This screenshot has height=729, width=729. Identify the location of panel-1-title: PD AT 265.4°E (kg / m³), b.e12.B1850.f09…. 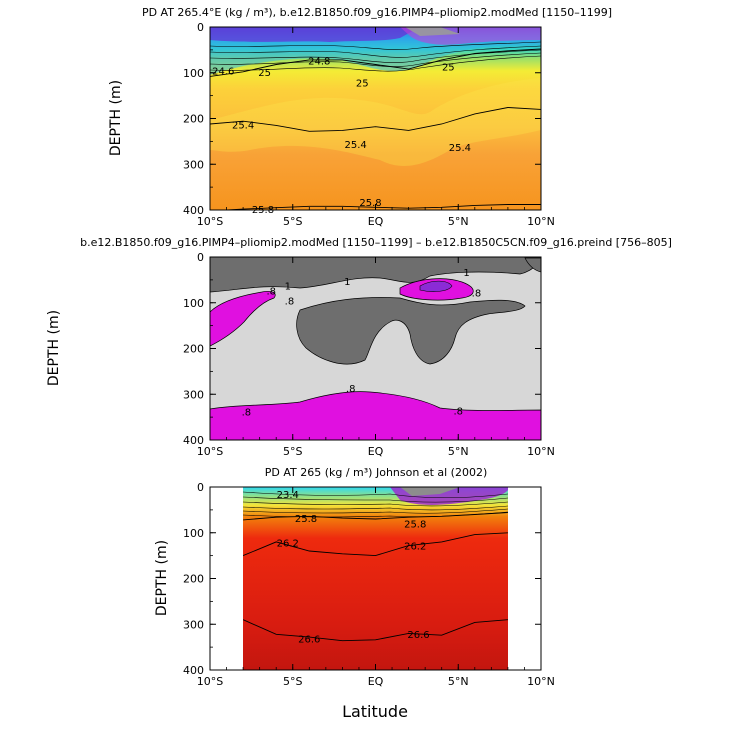
(377, 12).